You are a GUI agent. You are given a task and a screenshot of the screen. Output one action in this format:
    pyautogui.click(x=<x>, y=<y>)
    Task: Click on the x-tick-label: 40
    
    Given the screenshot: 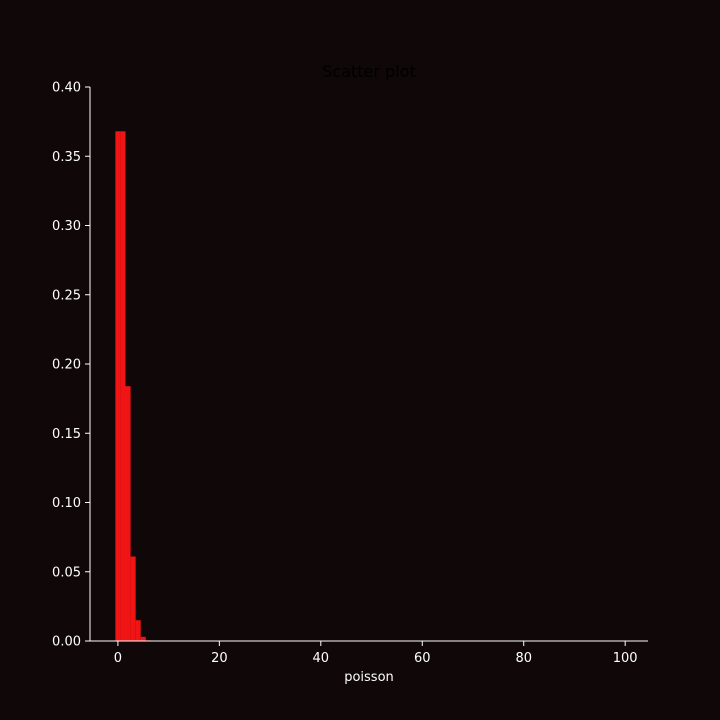 What is the action you would take?
    pyautogui.click(x=321, y=658)
    